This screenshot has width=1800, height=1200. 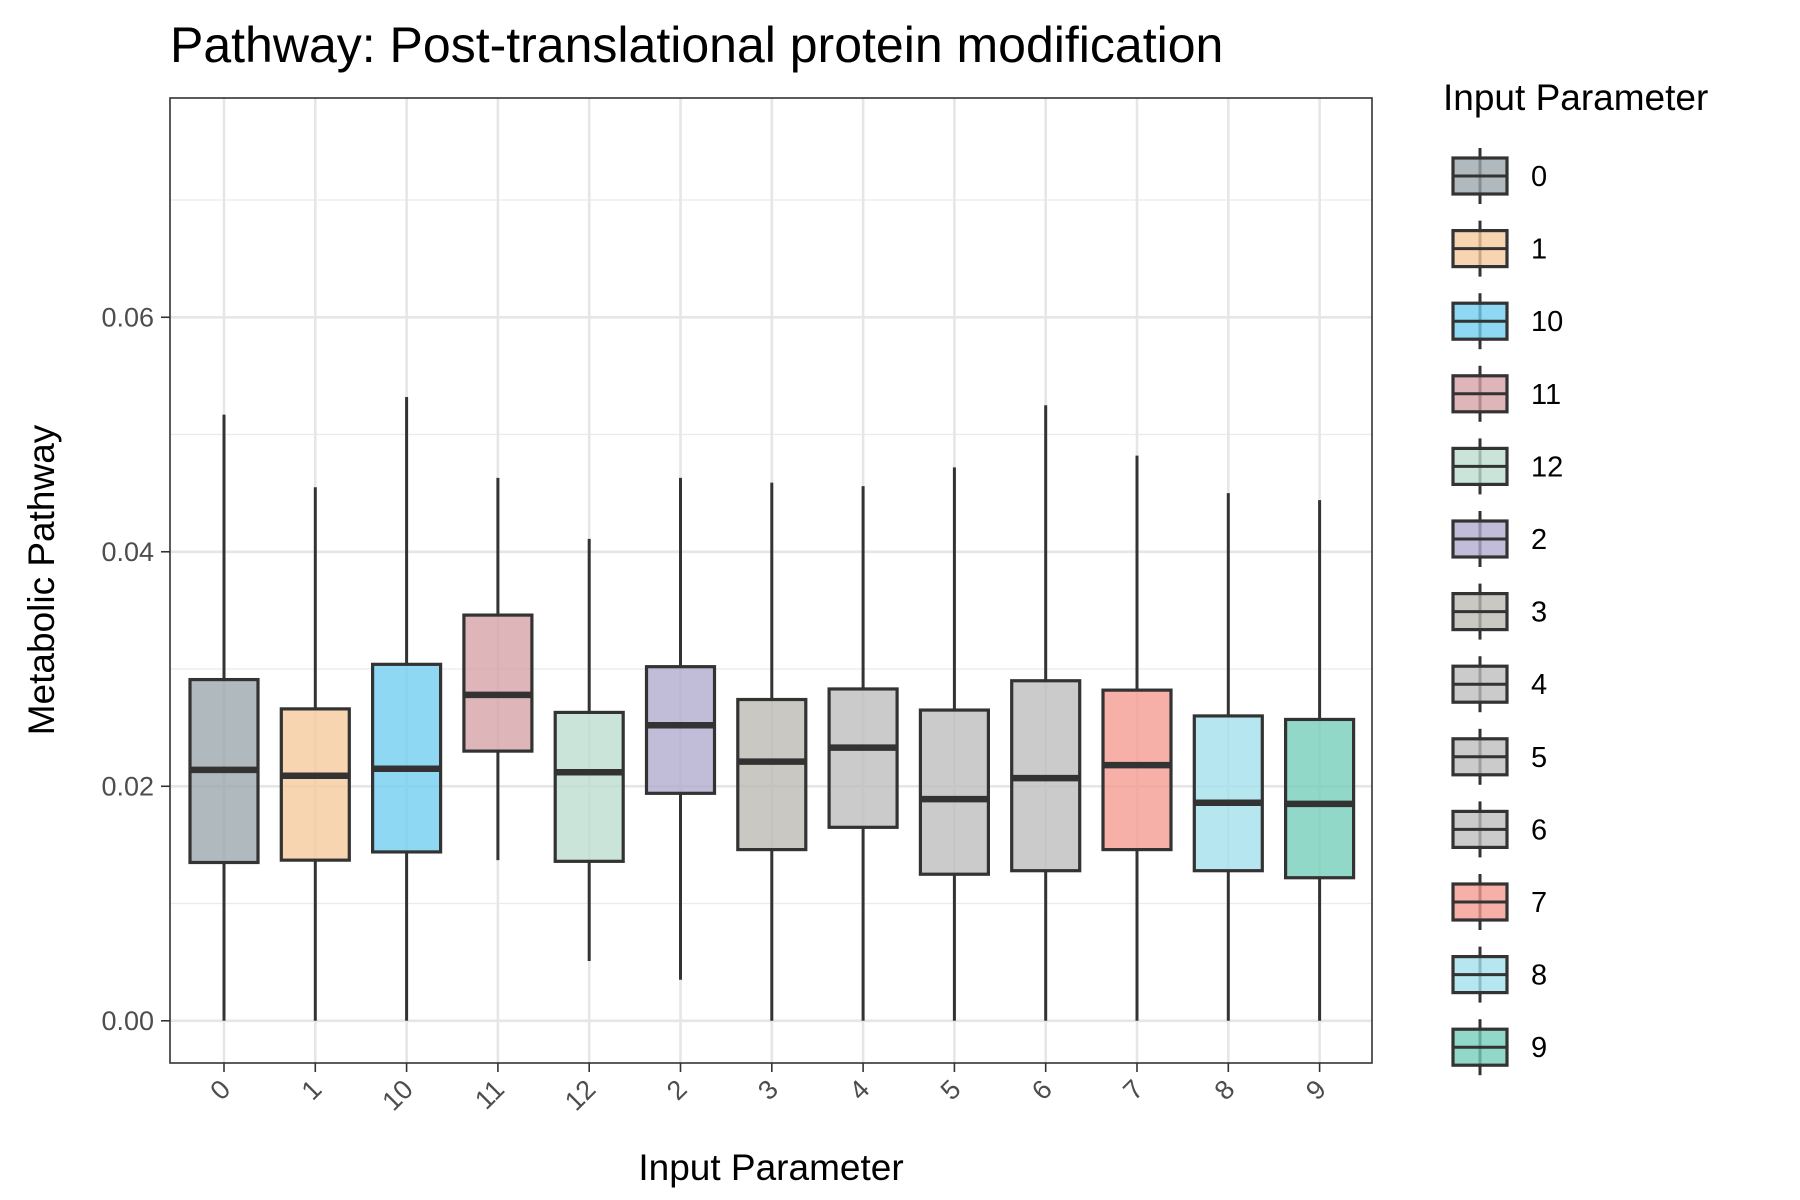 What do you see at coordinates (1316, 1090) in the screenshot?
I see `x-tick-label: 9` at bounding box center [1316, 1090].